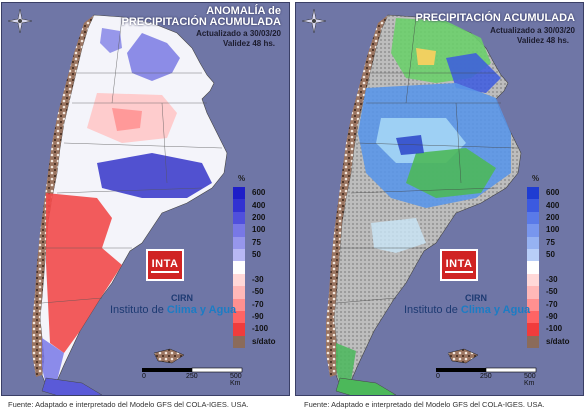 The width and height of the screenshot is (585, 414). What do you see at coordinates (260, 280) in the screenshot?
I see `legend-row: -30` at bounding box center [260, 280].